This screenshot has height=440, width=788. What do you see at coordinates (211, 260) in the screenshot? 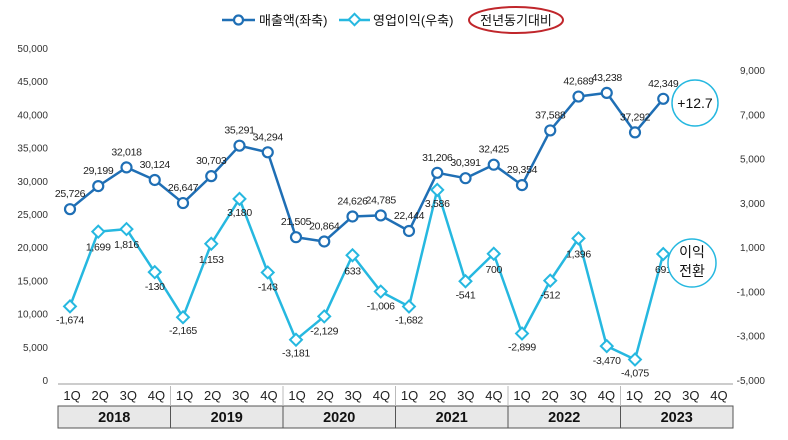
I see `profit-data-label: 1,153` at bounding box center [211, 260].